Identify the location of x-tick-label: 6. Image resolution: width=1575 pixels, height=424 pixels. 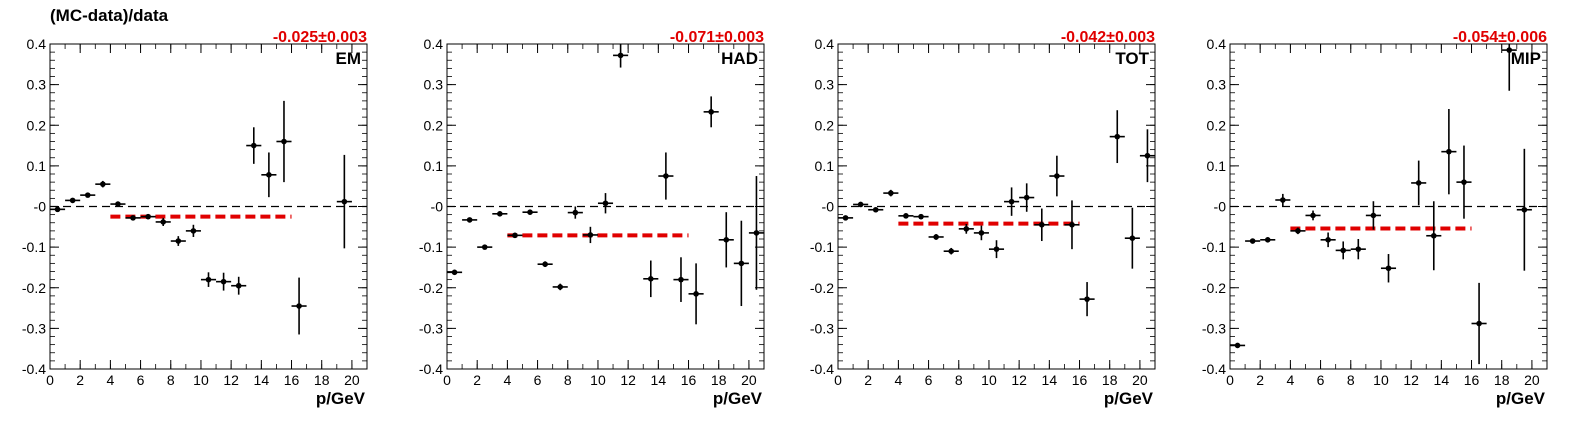
(929, 380).